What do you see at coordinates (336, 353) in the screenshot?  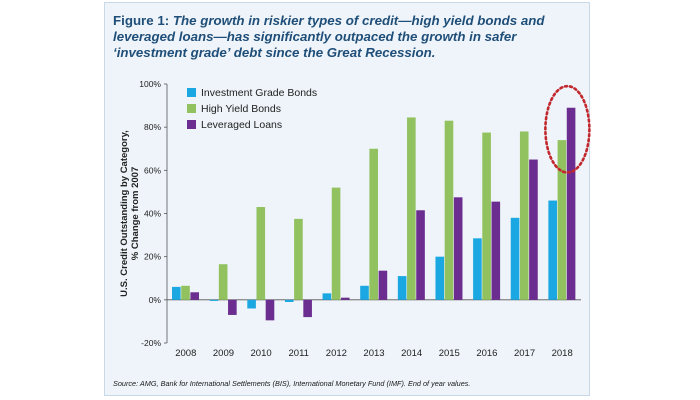 I see `x-tick-label: 2012` at bounding box center [336, 353].